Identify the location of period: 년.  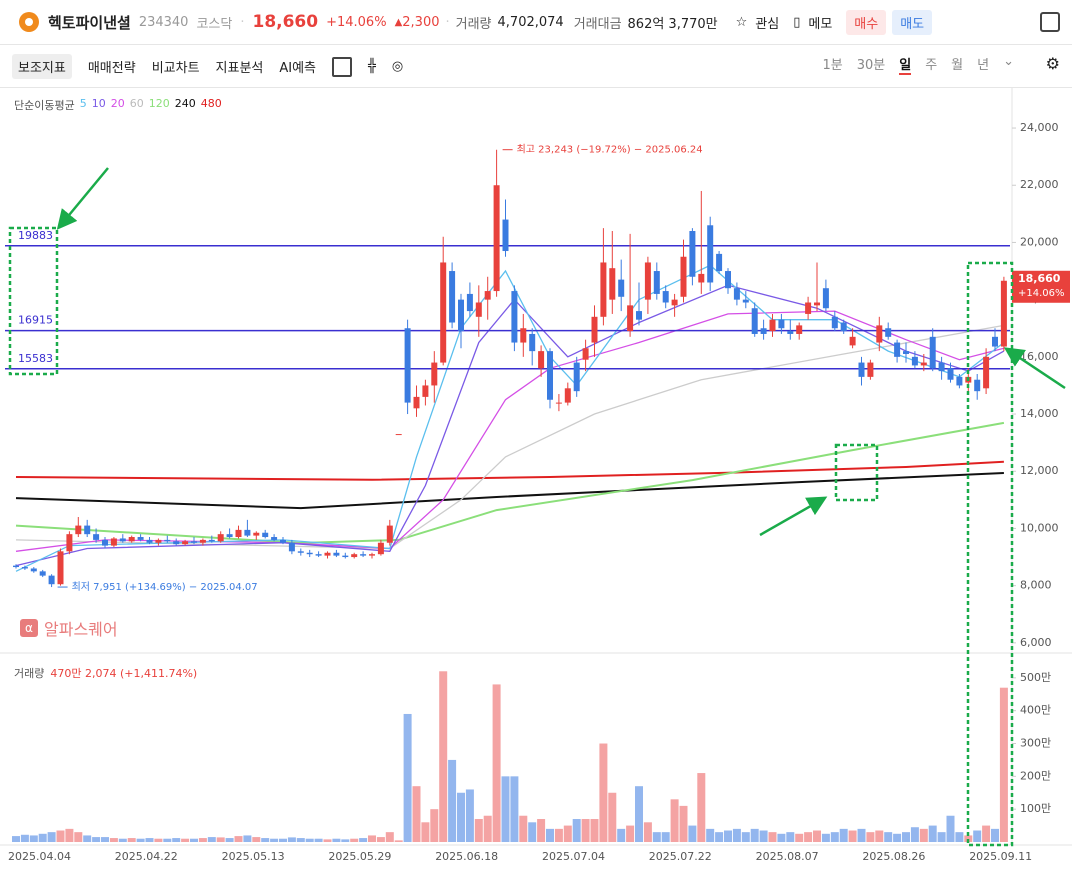
(983, 65).